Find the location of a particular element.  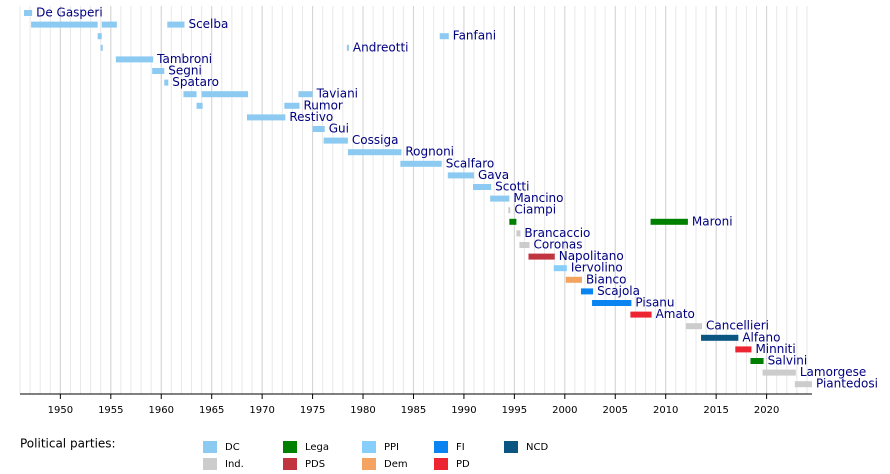

x-tick-label: 2000 is located at coordinates (564, 410).